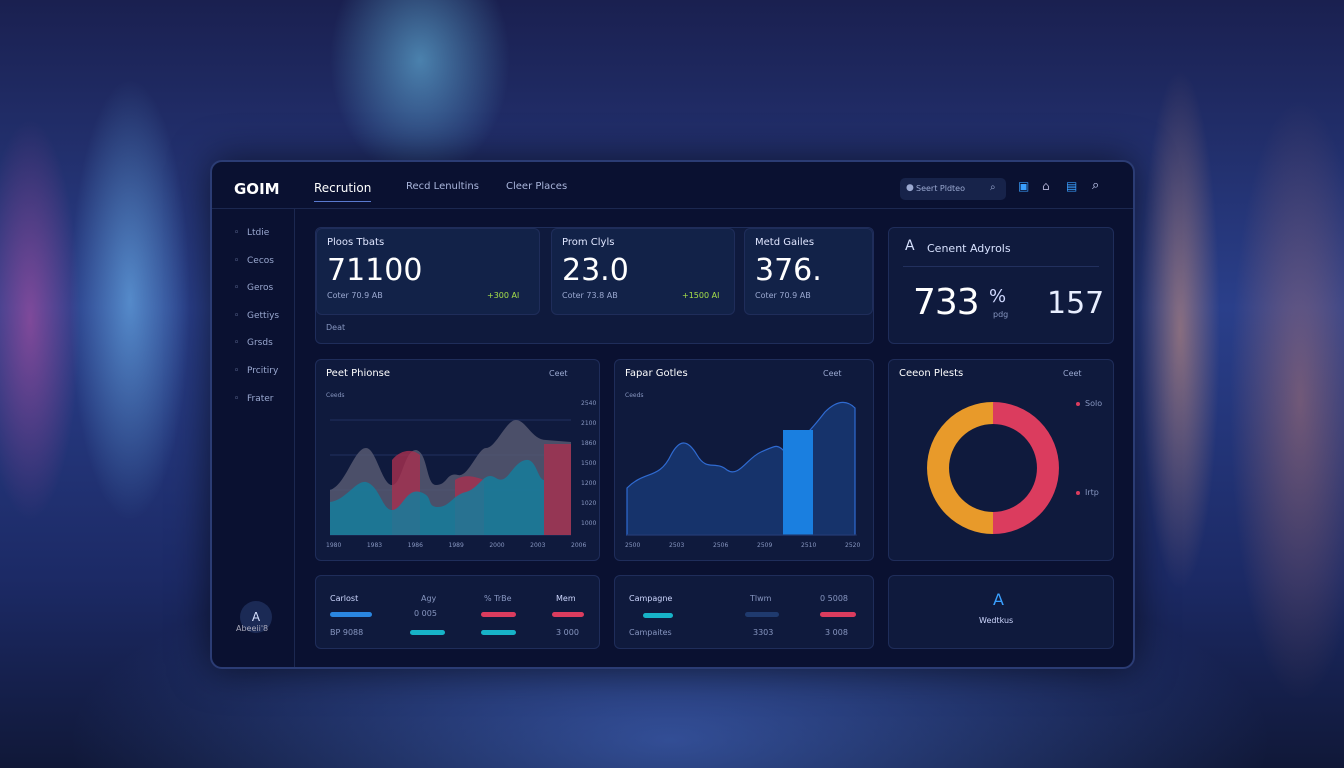 Image resolution: width=1344 pixels, height=768 pixels. What do you see at coordinates (1001, 314) in the screenshot?
I see `analysis-sub: pdg` at bounding box center [1001, 314].